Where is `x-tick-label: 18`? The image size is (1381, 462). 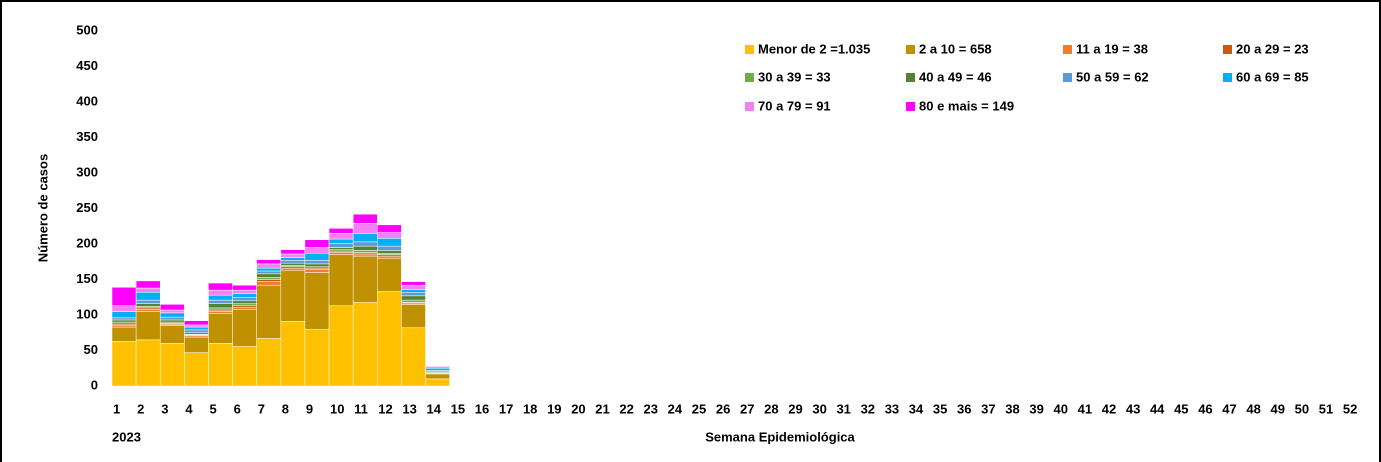
x-tick-label: 18 is located at coordinates (530, 408).